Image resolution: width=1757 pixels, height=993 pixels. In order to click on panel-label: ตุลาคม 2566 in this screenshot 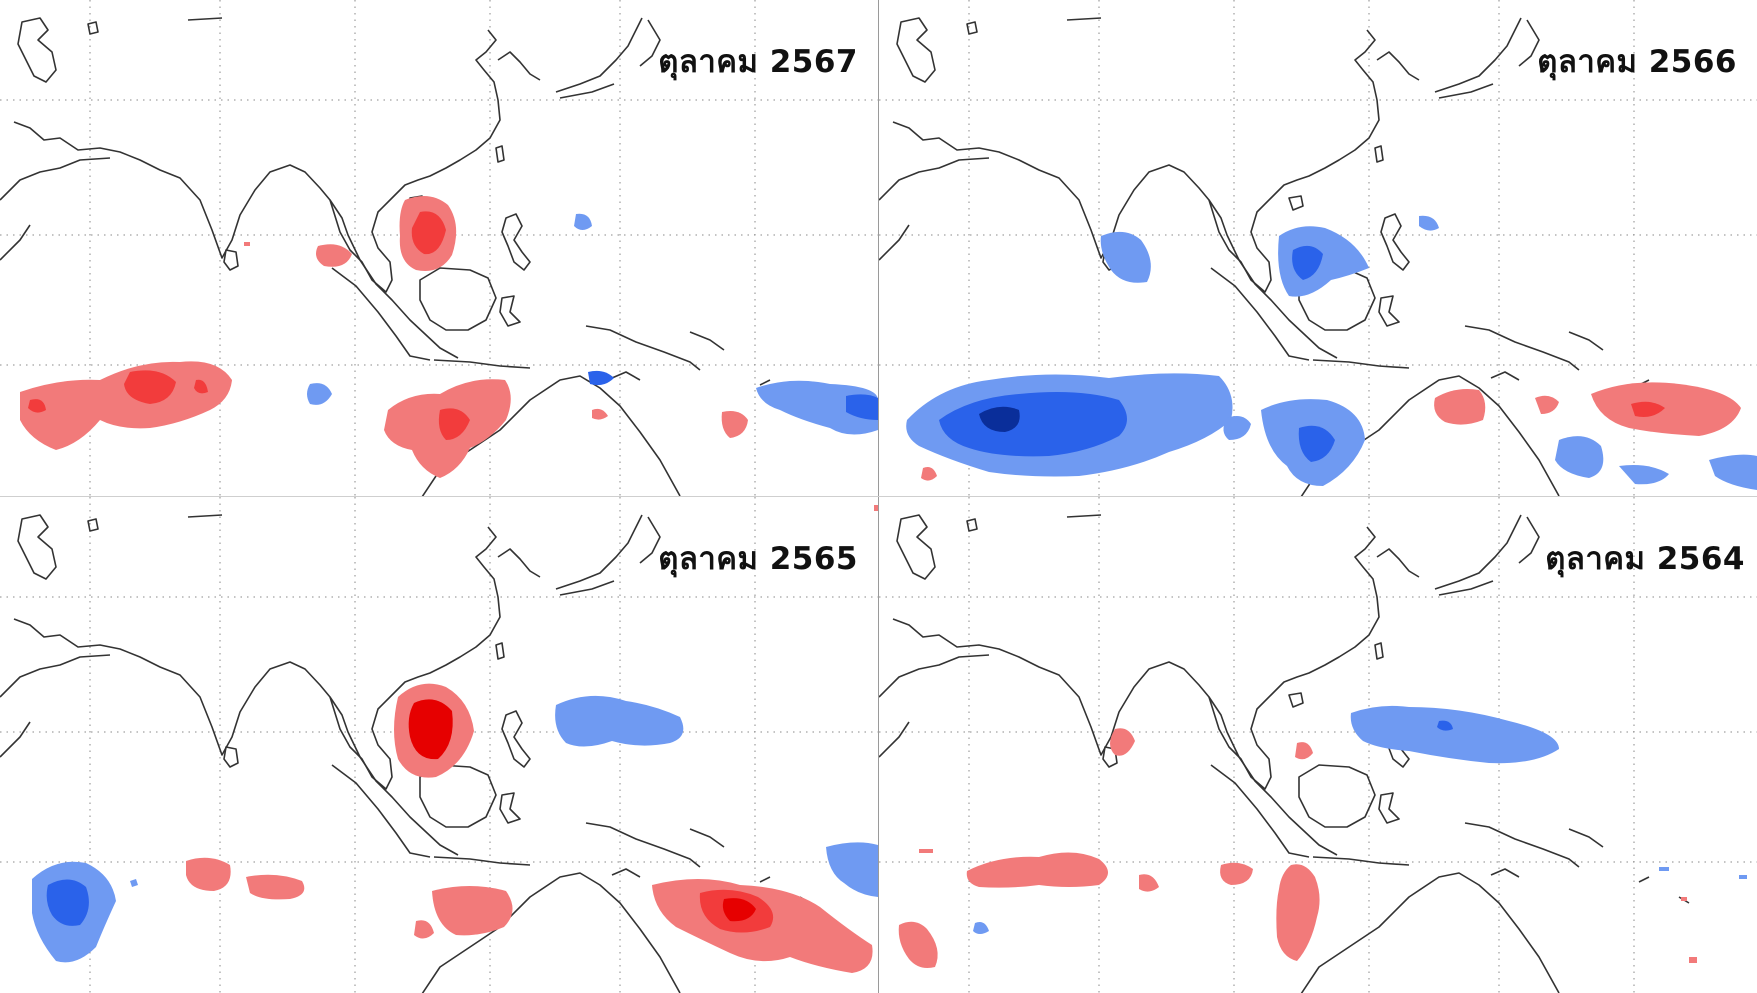, I will do `click(1637, 62)`.